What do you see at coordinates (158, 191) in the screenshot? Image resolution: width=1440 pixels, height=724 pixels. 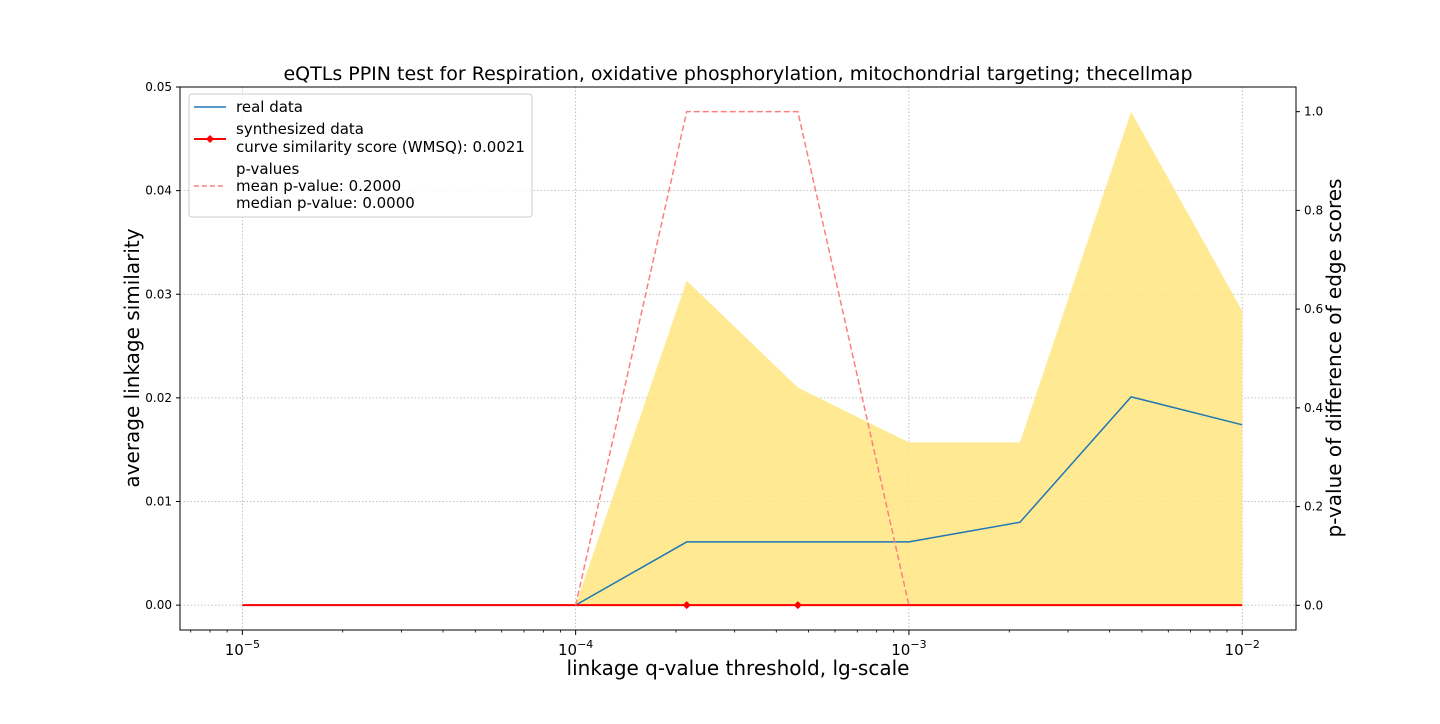 I see `y-tick-label: 0.04` at bounding box center [158, 191].